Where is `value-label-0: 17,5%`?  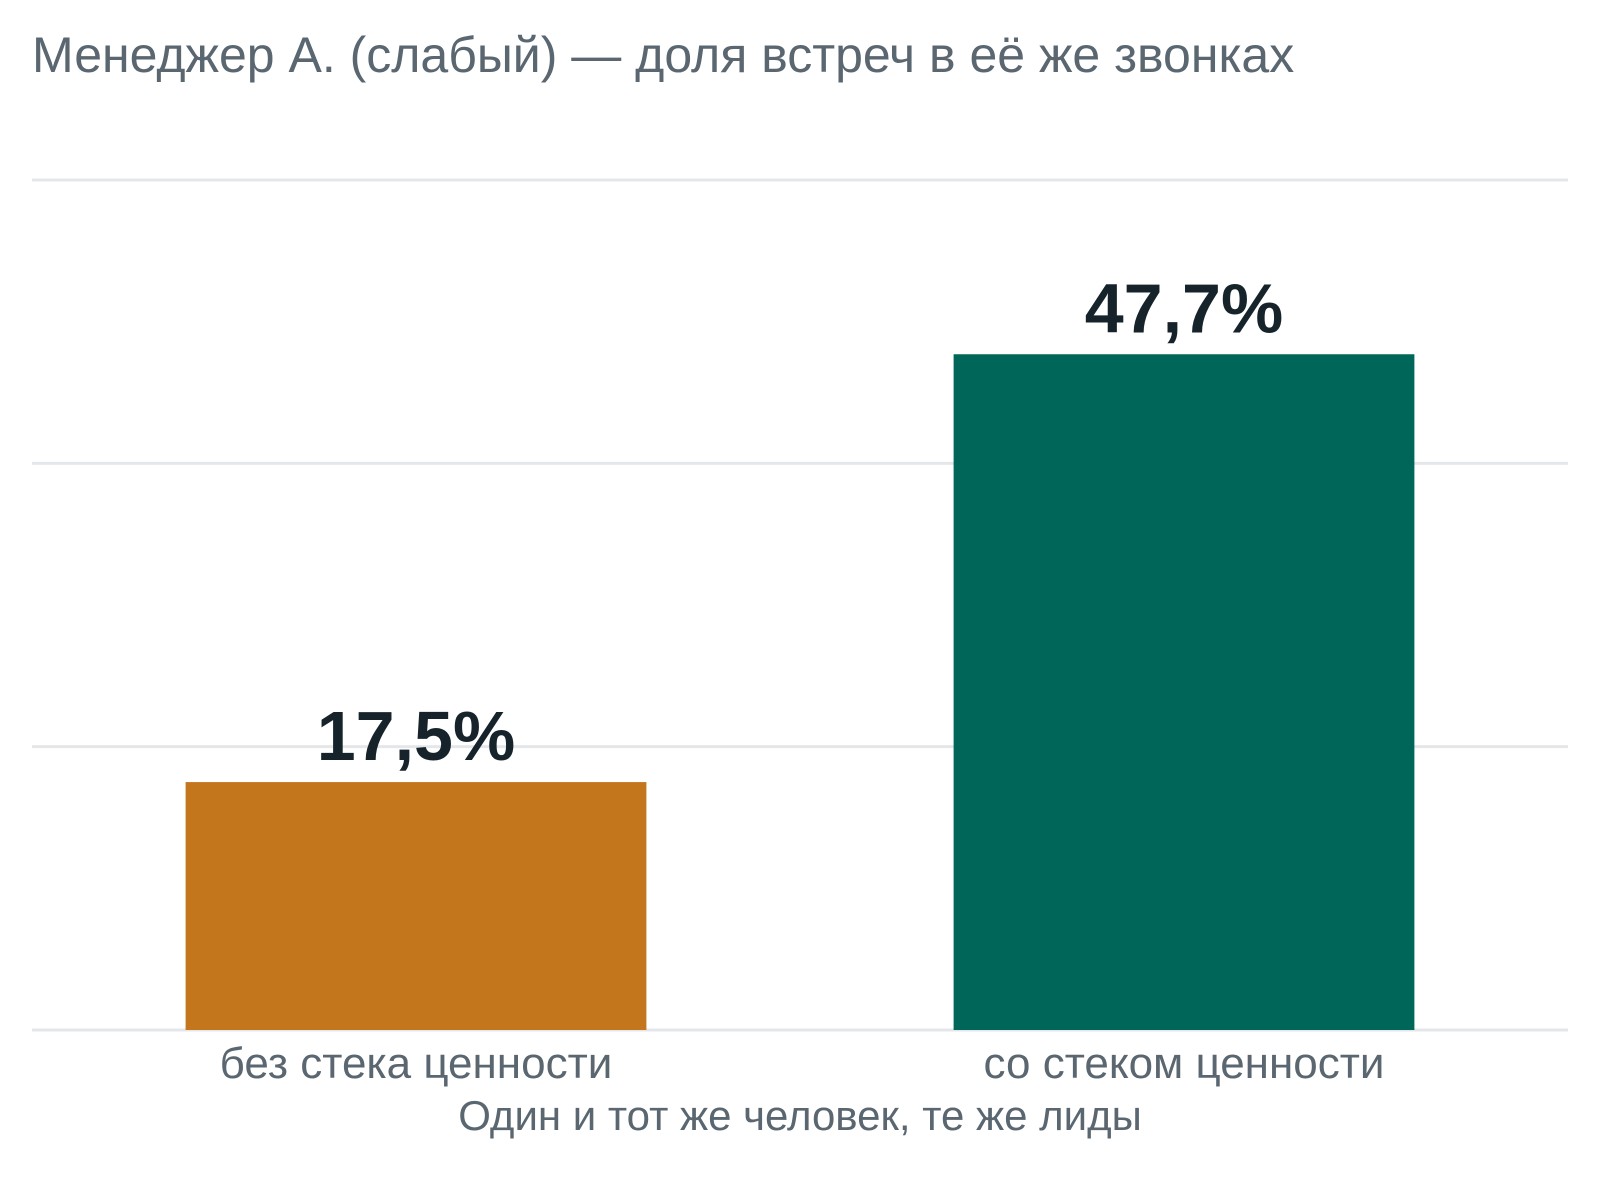
value-label-0: 17,5% is located at coordinates (416, 736).